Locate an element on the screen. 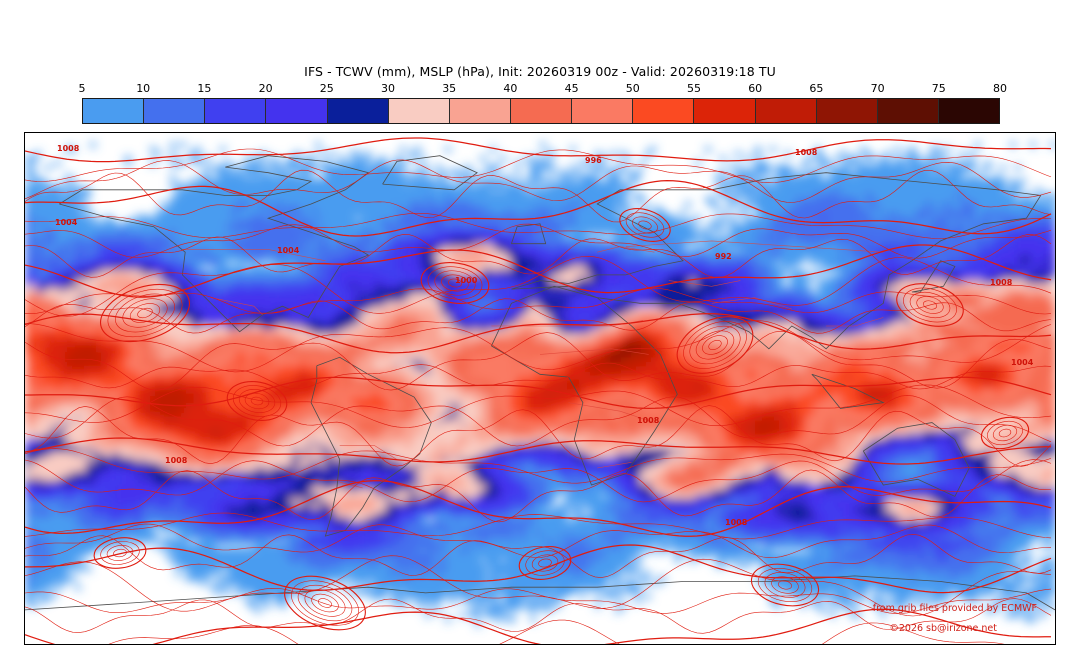 This screenshot has height=658, width=1080. colorbar-tick-40: 40 is located at coordinates (510, 88).